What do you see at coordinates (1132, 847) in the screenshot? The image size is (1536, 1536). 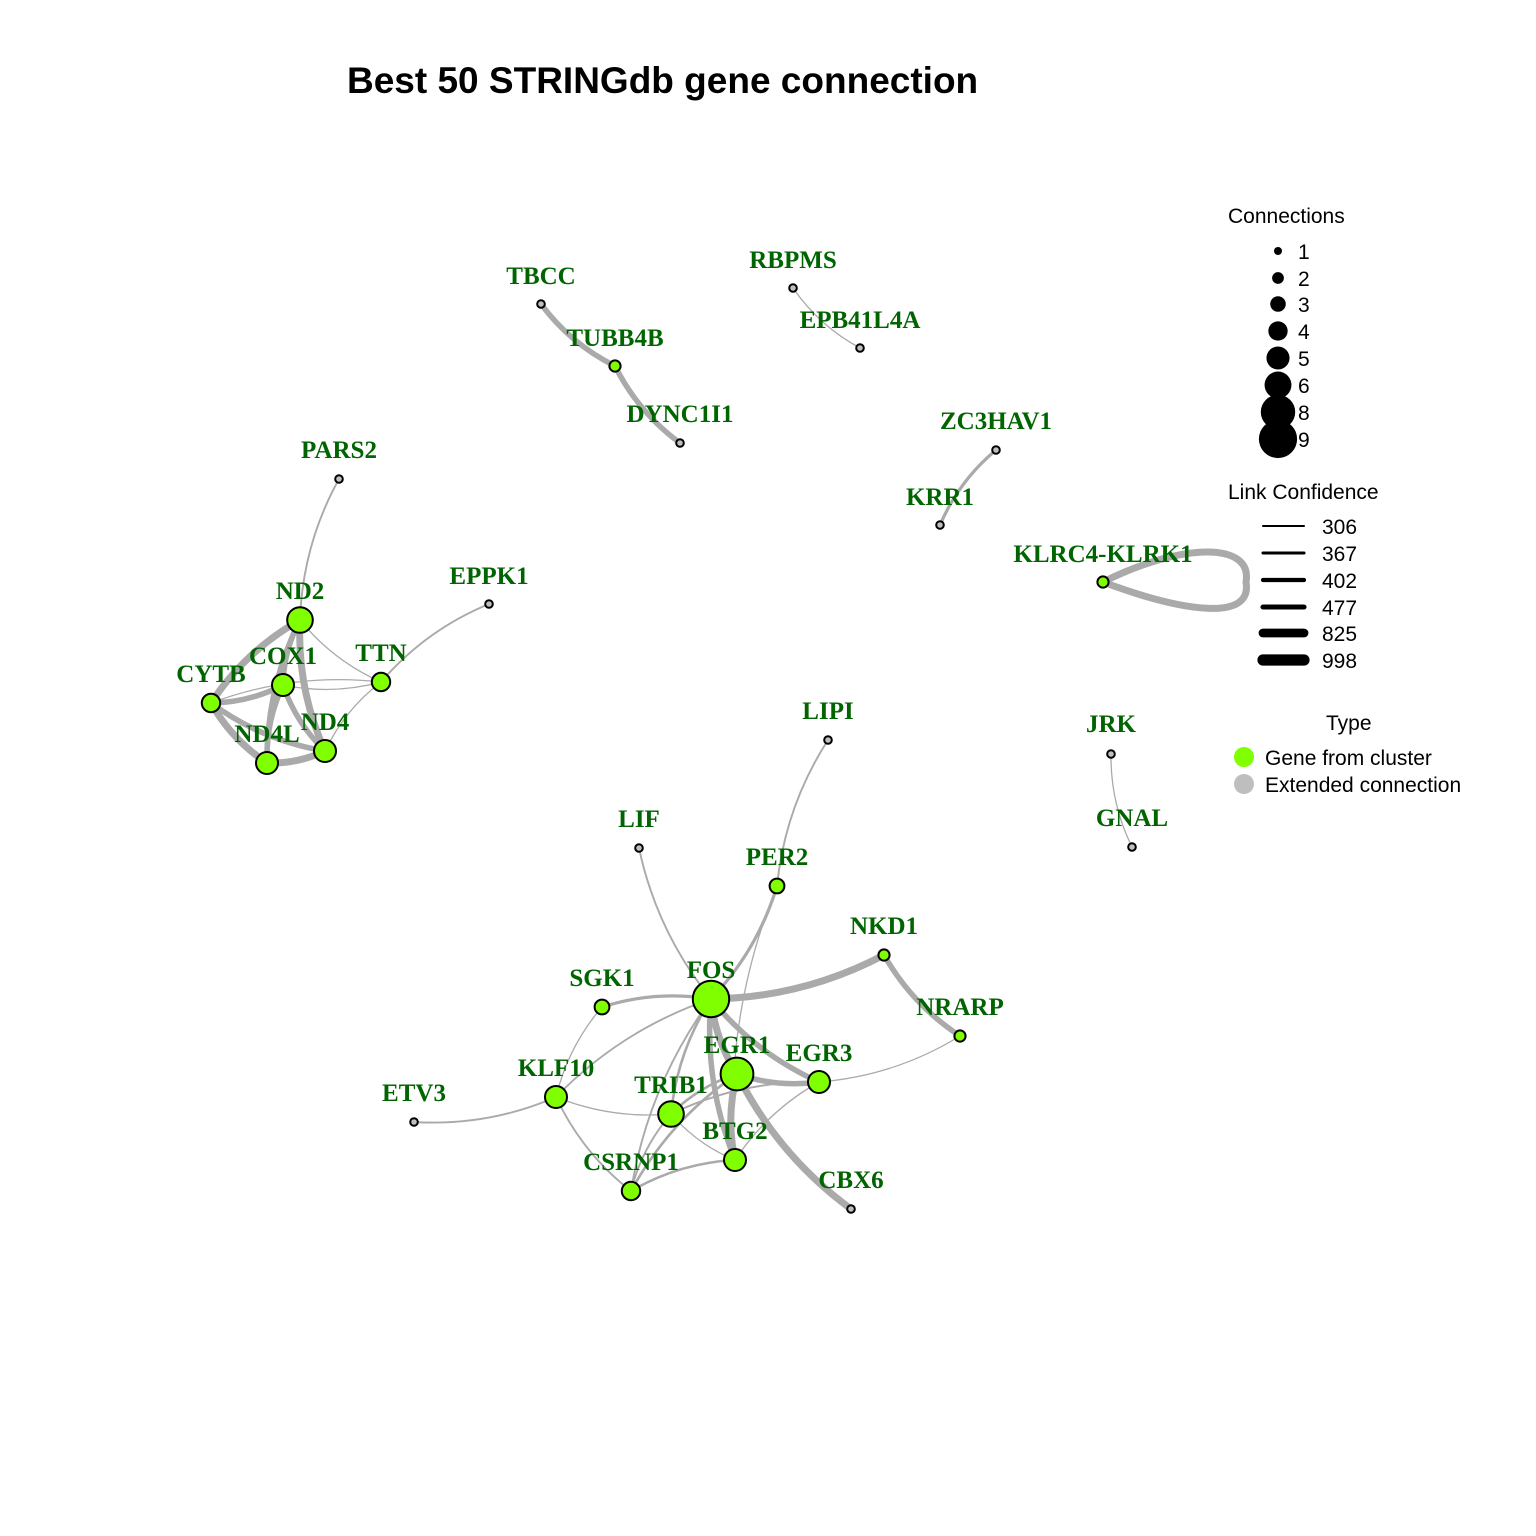 I see `node-gnal` at bounding box center [1132, 847].